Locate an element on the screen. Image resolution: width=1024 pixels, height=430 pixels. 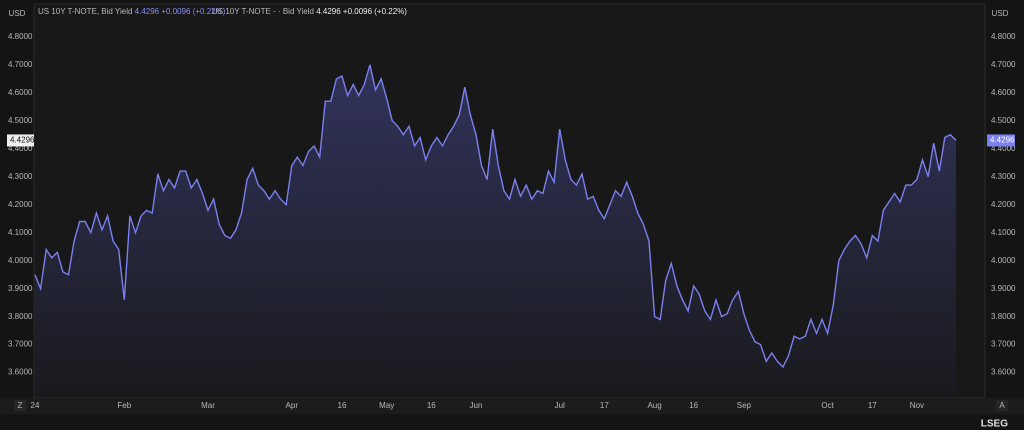
zoom-button-label: A is located at coordinates (1002, 405).